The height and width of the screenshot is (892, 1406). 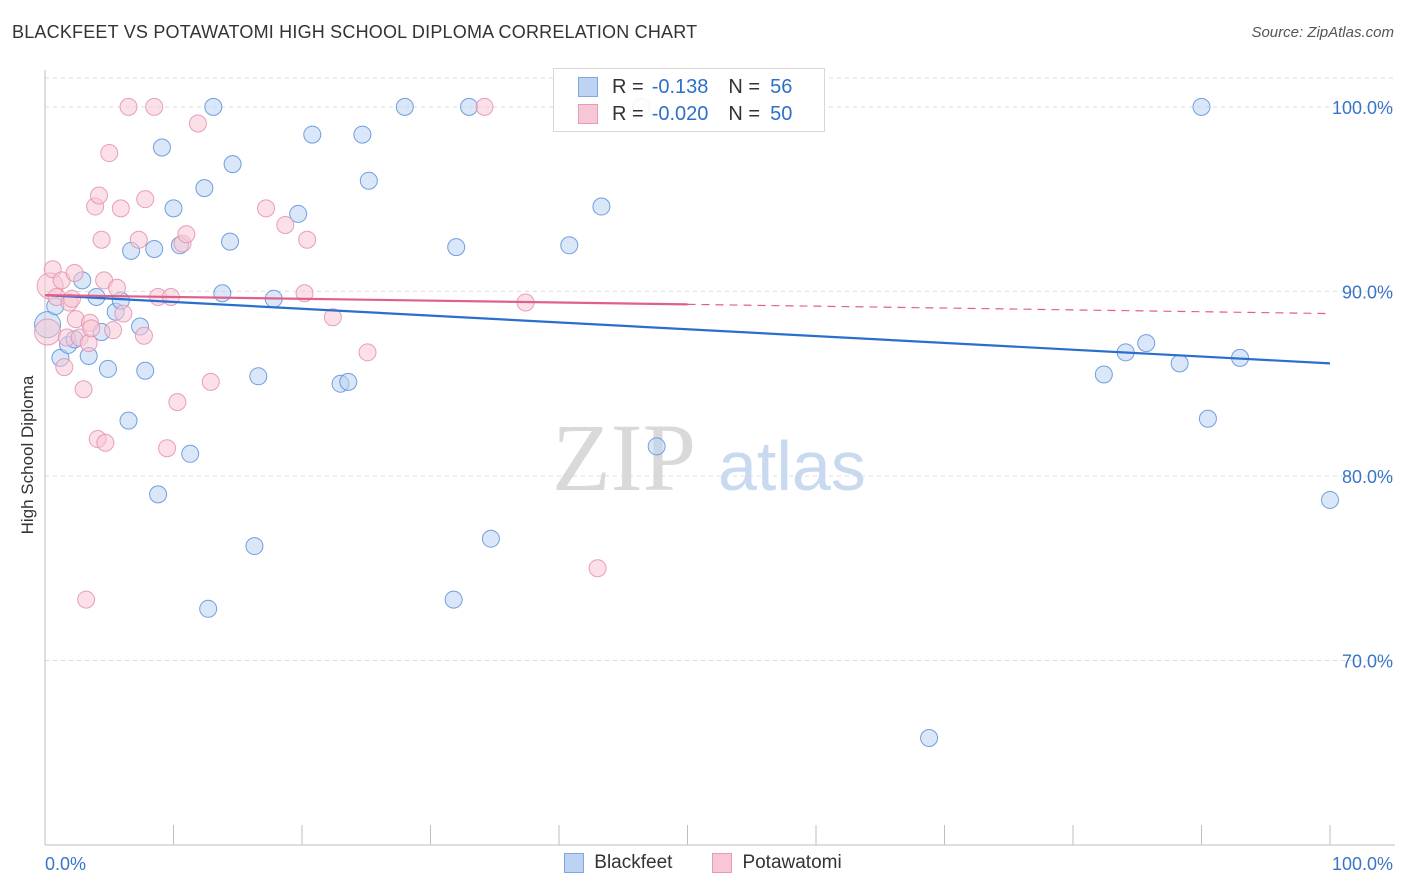 What do you see at coordinates (703, 863) in the screenshot?
I see `series-legend: Blackfeet Potawatomi` at bounding box center [703, 863].